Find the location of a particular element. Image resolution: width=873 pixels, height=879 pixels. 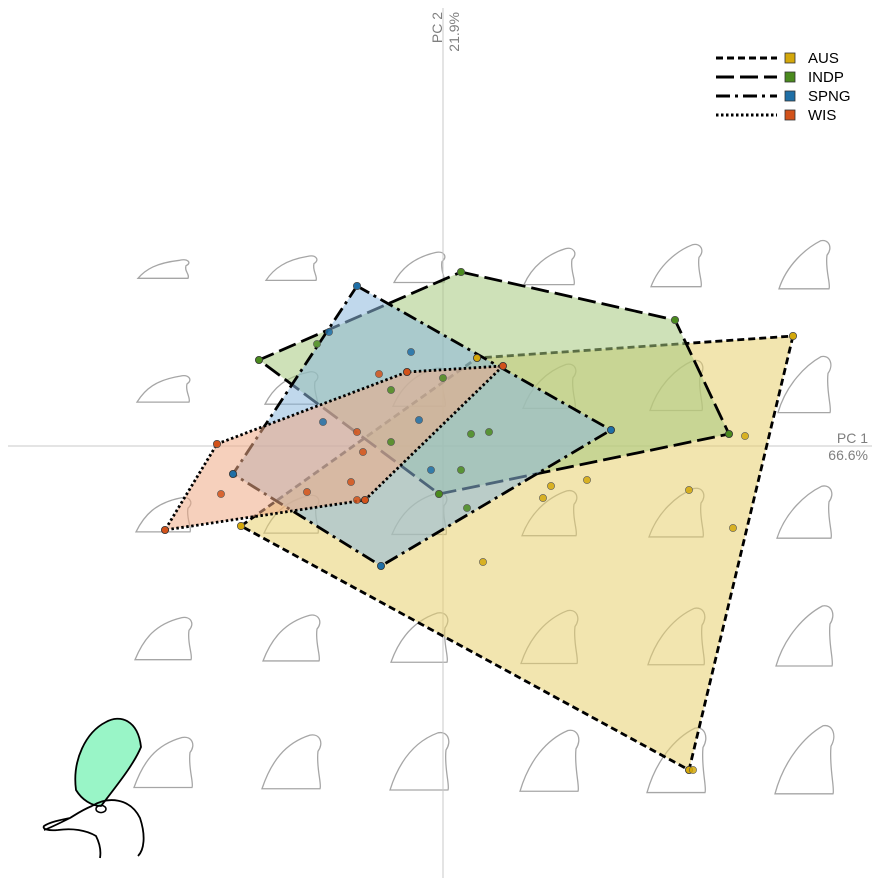

legend-label-indp: INDP is located at coordinates (826, 77).